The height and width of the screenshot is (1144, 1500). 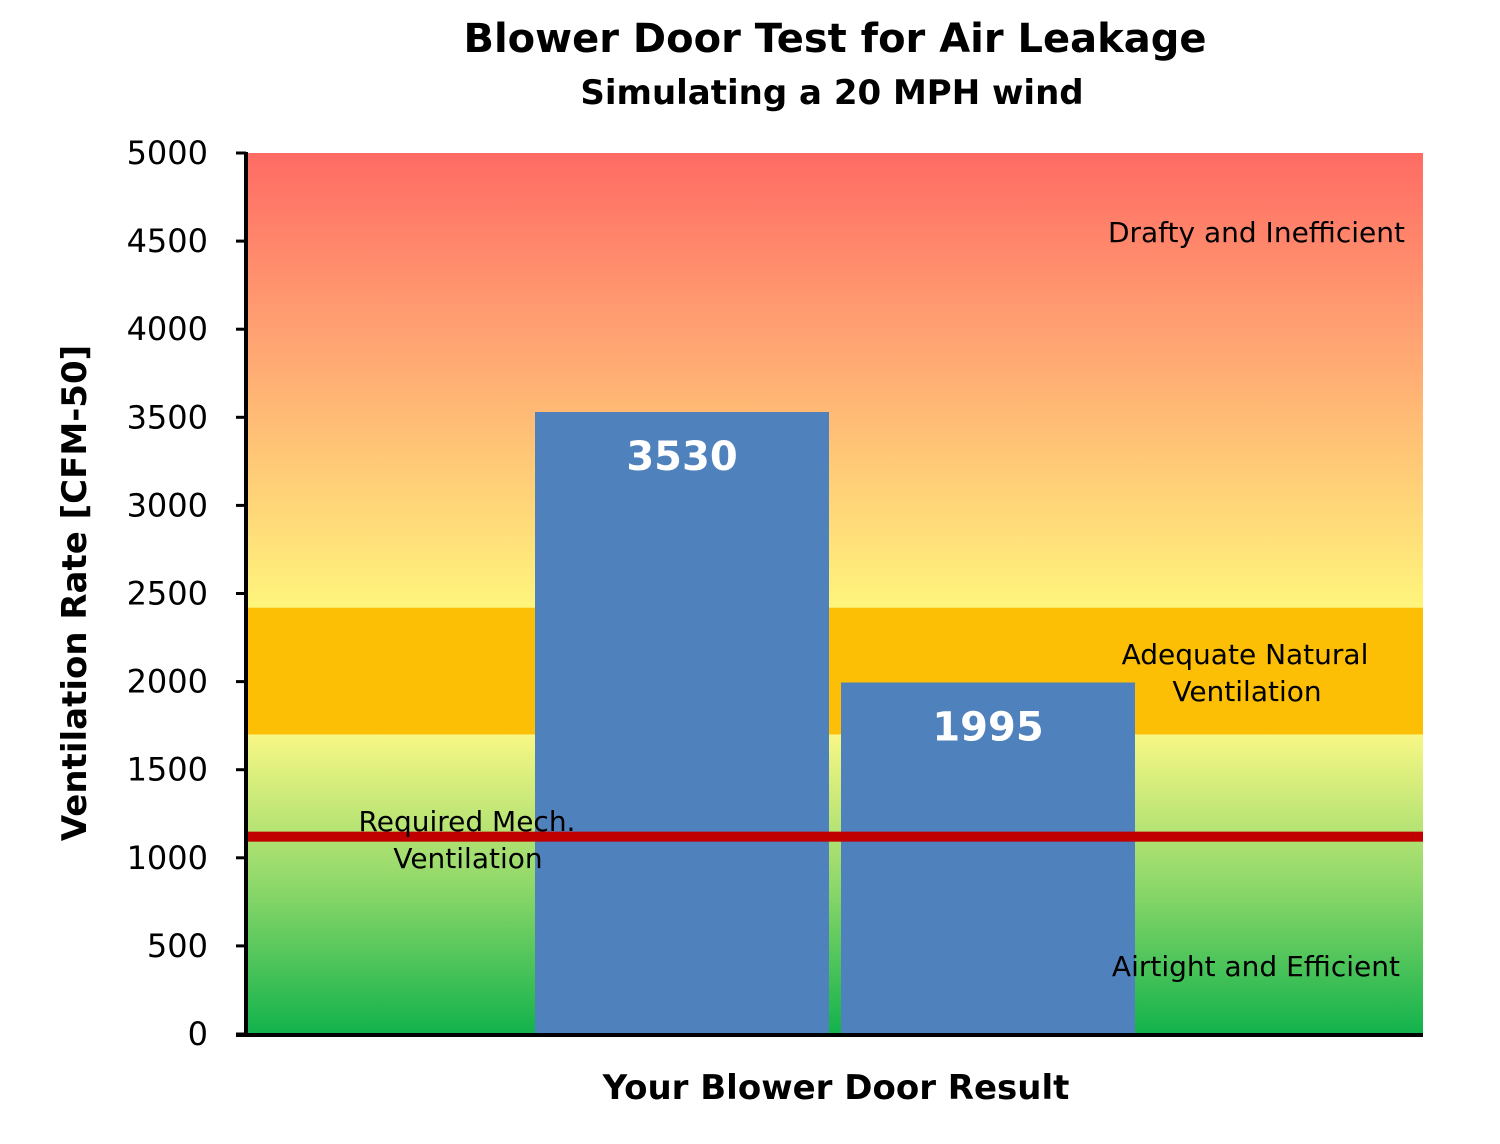 I want to click on zone-label-drafty: Drafty and Inefficient, so click(x=1256, y=232).